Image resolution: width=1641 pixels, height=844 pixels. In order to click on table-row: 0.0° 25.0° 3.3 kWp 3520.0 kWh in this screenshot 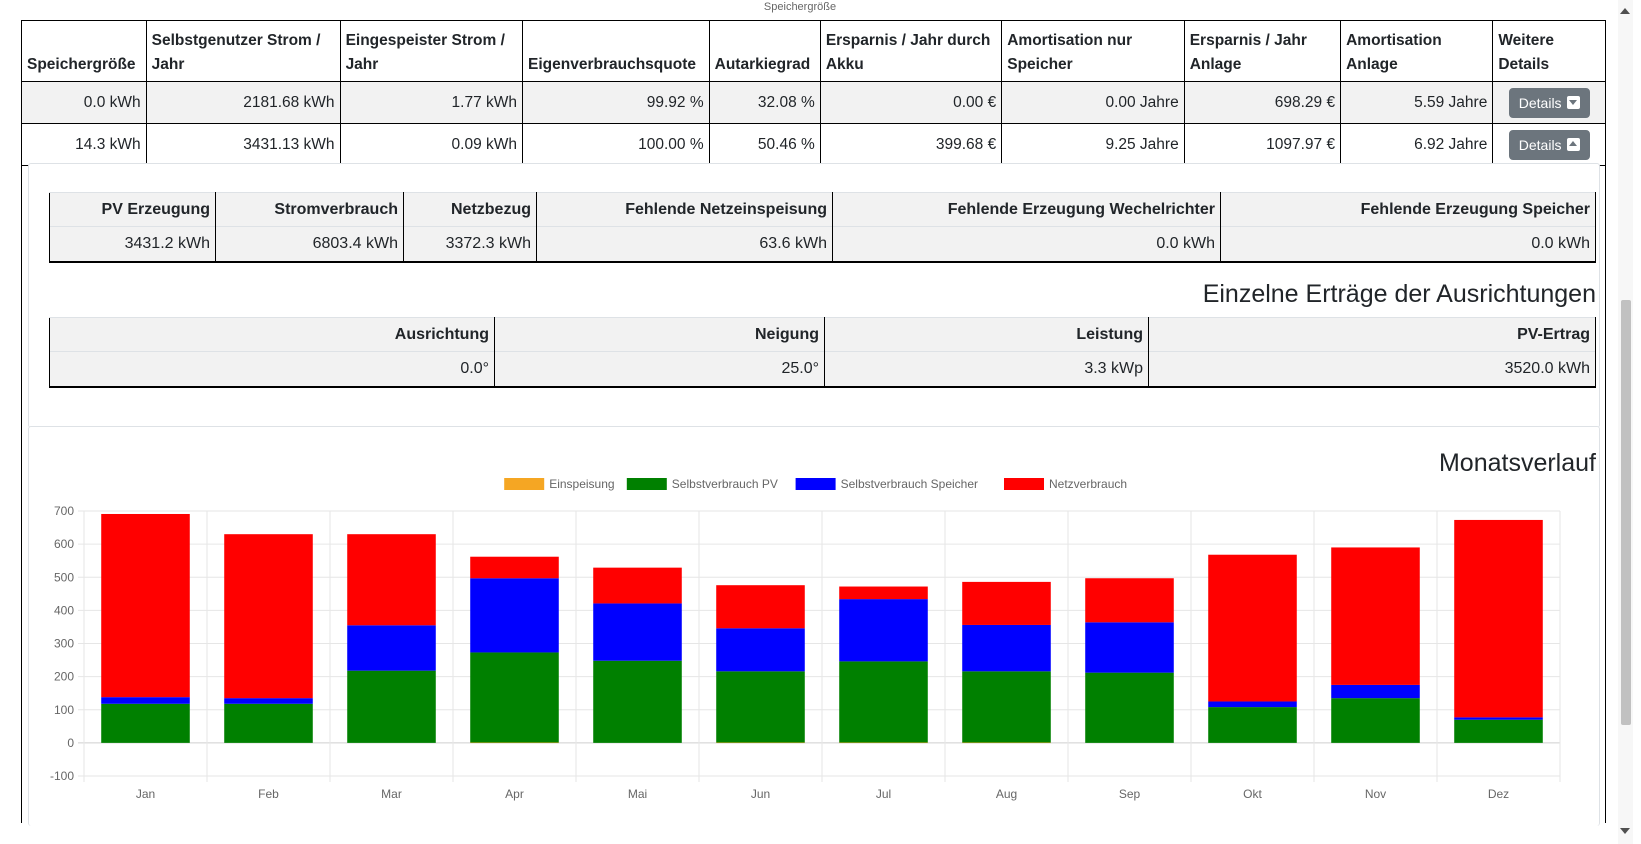, I will do `click(822, 369)`.